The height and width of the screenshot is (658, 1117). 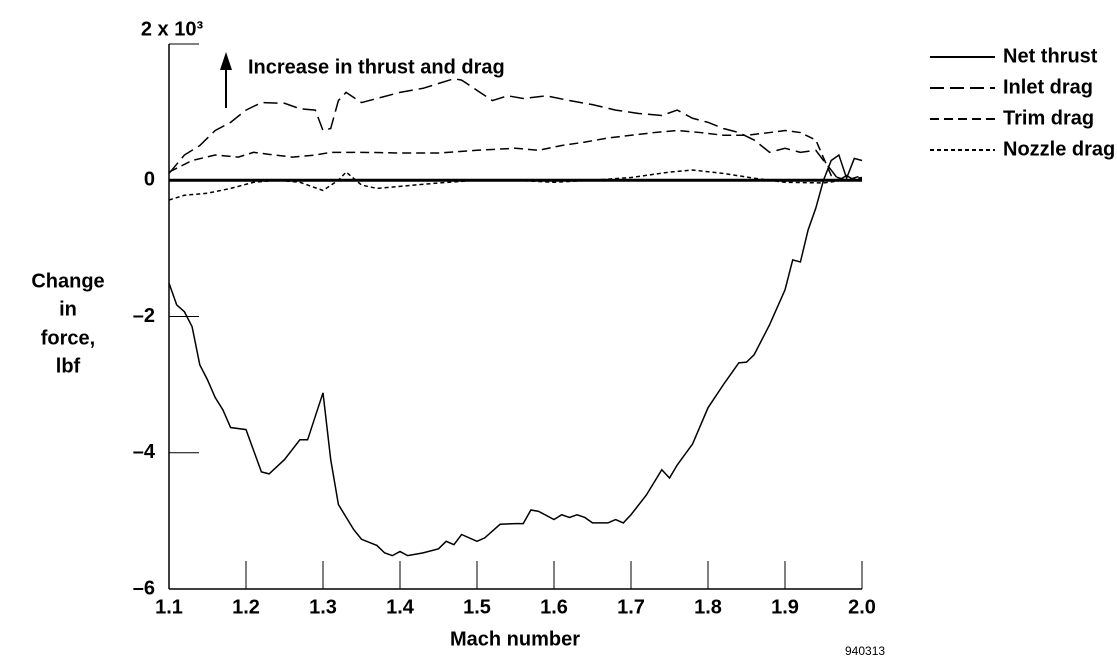 I want to click on x-tick-label: 1.2, so click(x=246, y=607).